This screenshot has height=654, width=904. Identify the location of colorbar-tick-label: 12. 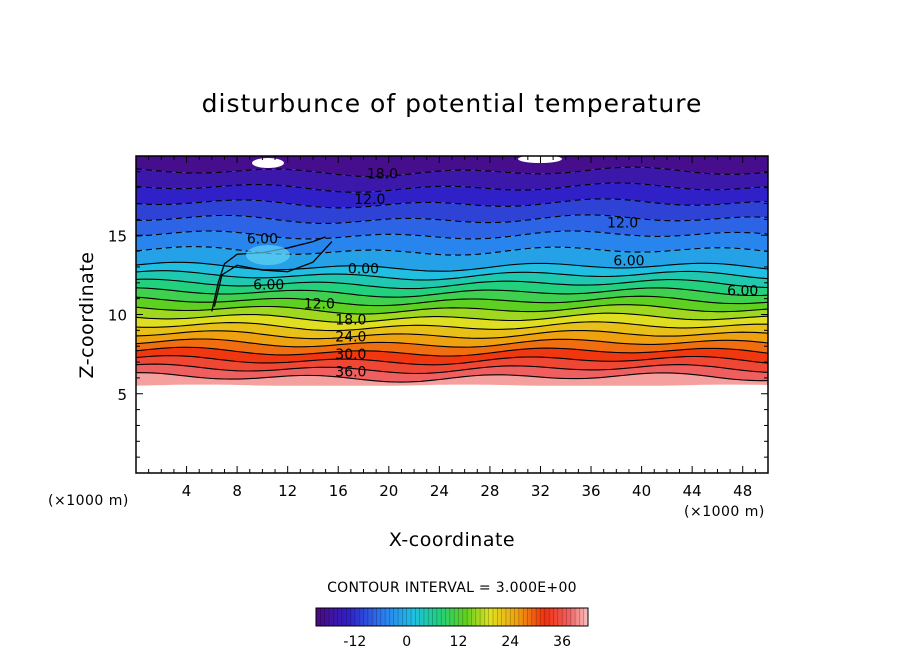
(459, 642).